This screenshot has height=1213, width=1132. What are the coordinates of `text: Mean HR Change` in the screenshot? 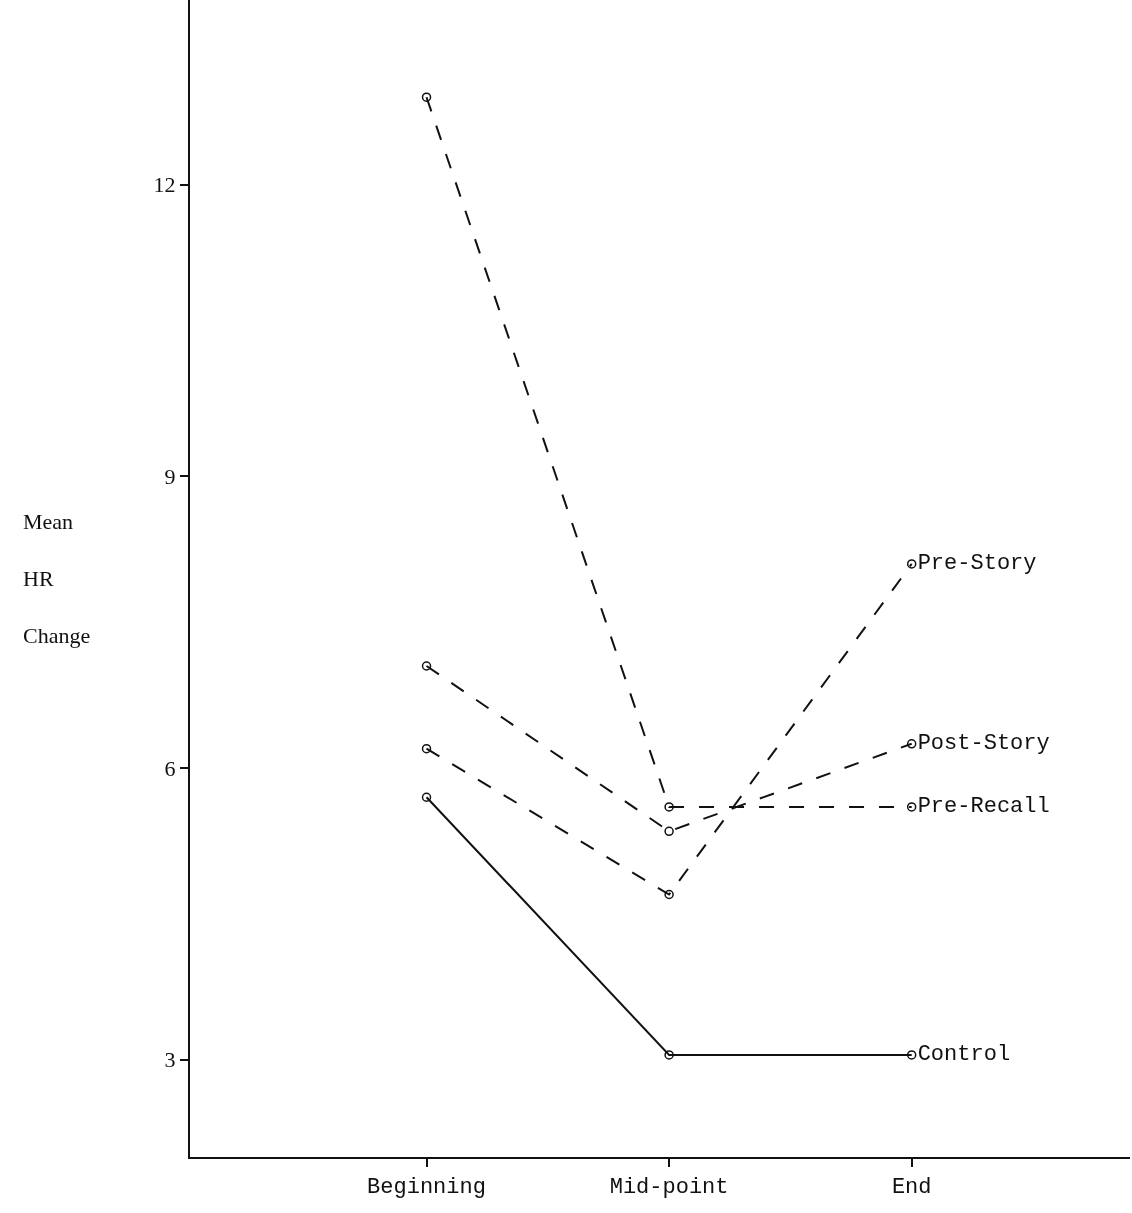 It's located at (57, 579).